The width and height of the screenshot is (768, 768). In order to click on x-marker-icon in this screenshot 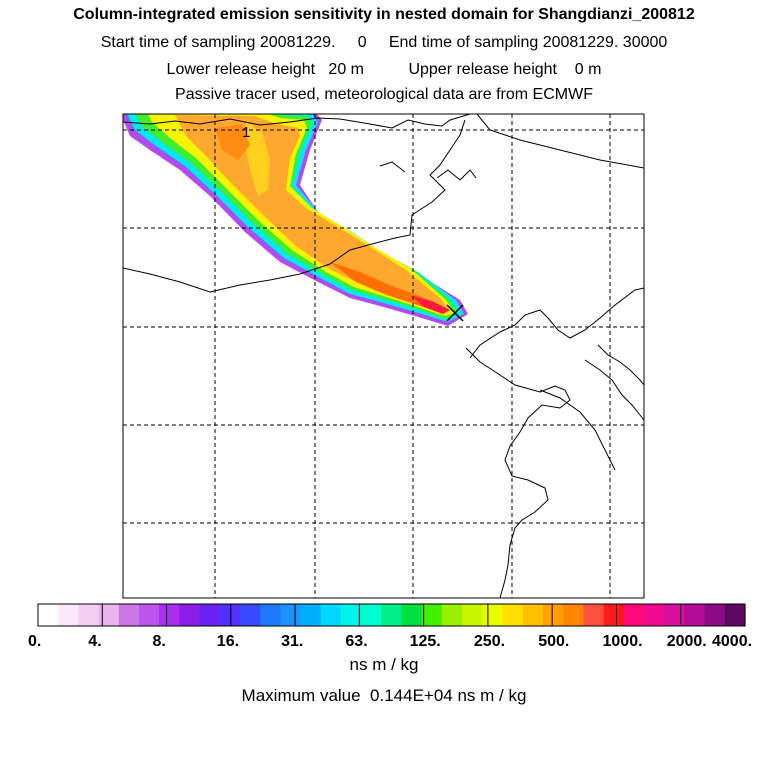, I will do `click(455, 313)`.